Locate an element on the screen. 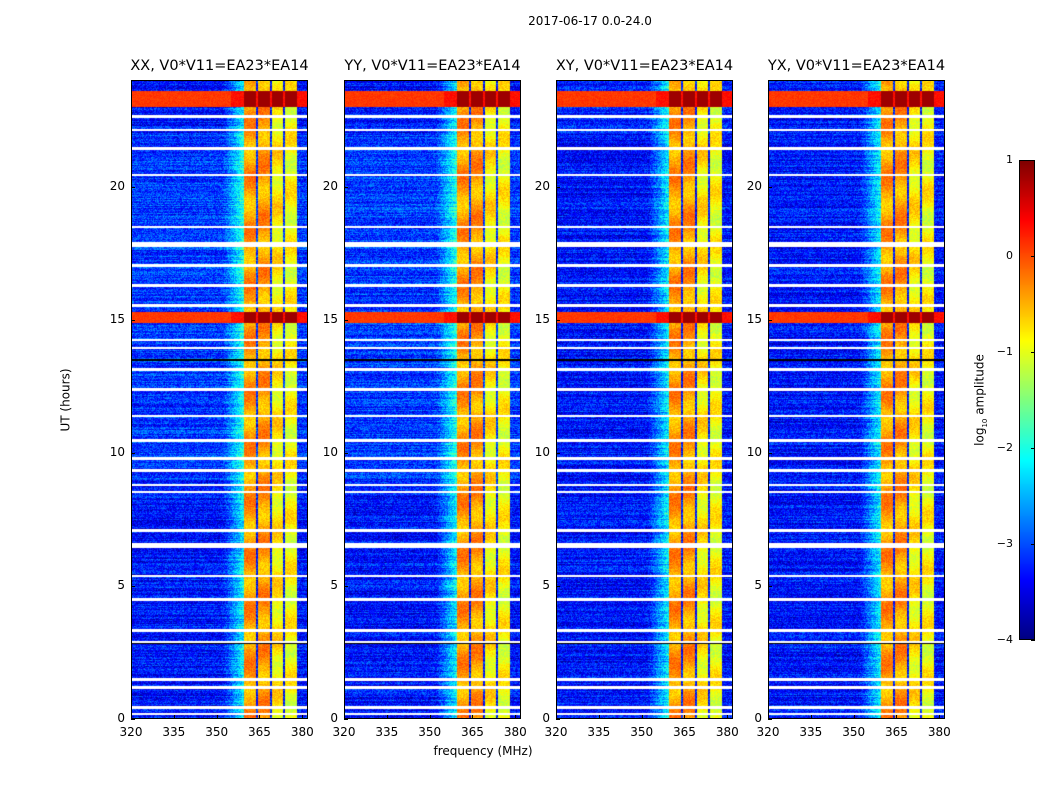 This screenshot has height=800, width=1050. colorbar-tick-label: −3 is located at coordinates (1004, 543).